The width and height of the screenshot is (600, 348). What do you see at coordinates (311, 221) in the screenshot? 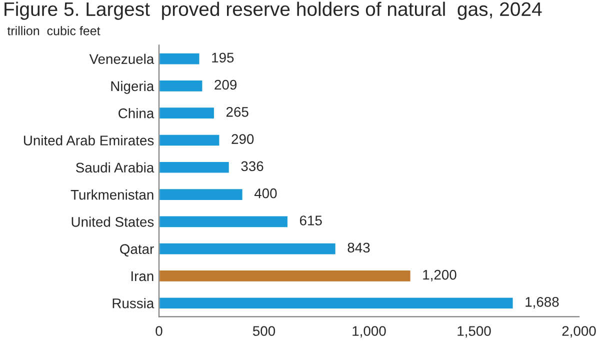
I see `data-label: 615` at bounding box center [311, 221].